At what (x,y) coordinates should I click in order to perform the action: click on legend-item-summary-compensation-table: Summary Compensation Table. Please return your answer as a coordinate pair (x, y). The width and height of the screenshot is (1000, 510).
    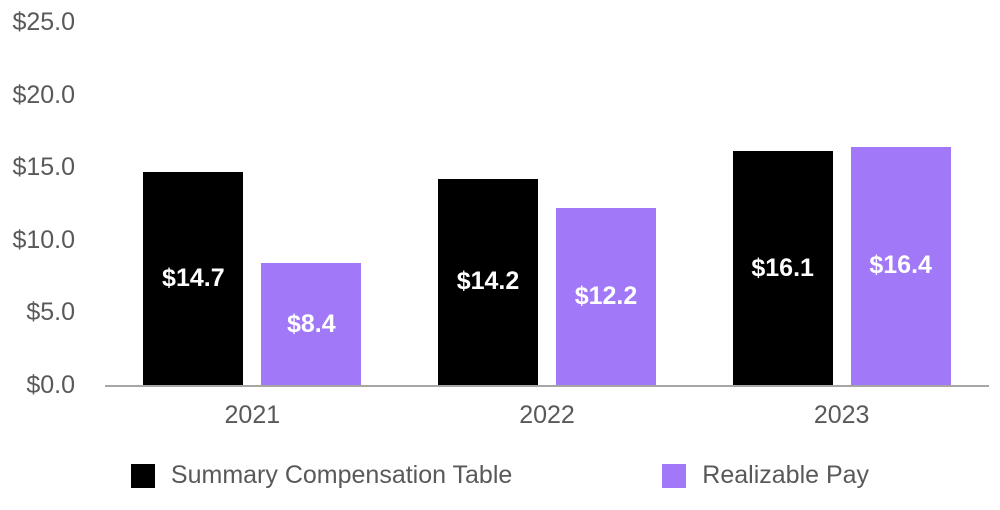
    Looking at the image, I should click on (321, 475).